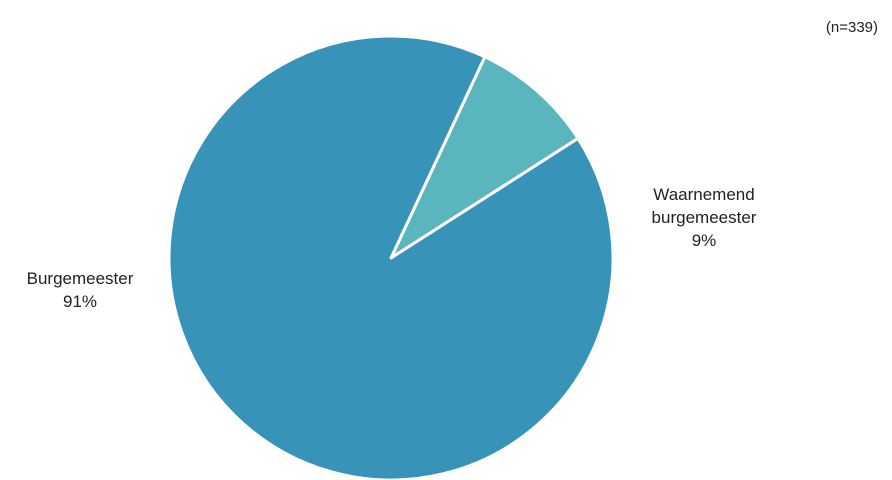 The width and height of the screenshot is (892, 480). I want to click on slice-label-burgemeester: Burgemeester 91%, so click(80, 290).